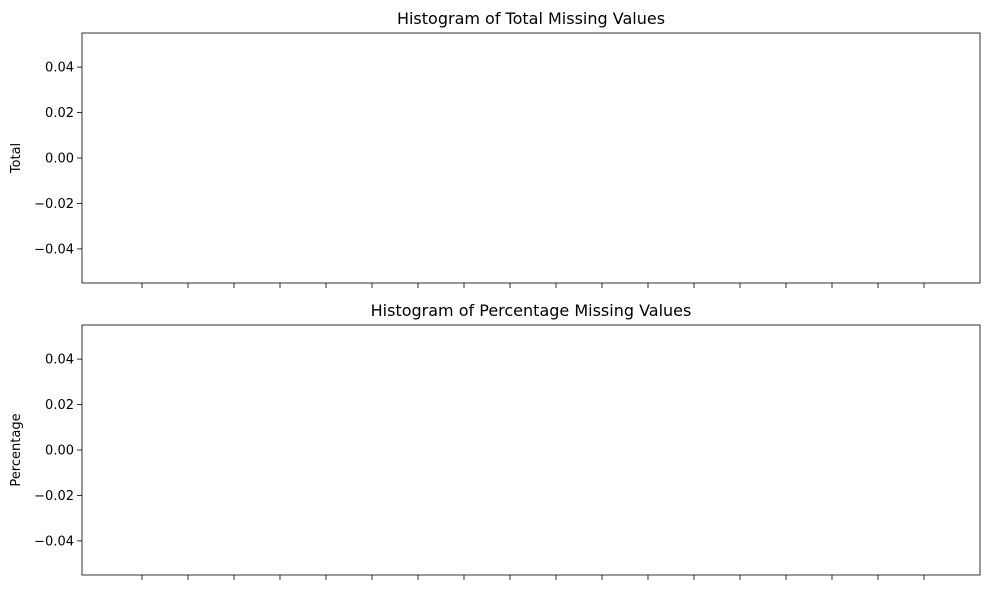 The width and height of the screenshot is (989, 590). Describe the element at coordinates (531, 18) in the screenshot. I see `chart-title-total: Histogram of Total Missing Values` at that location.